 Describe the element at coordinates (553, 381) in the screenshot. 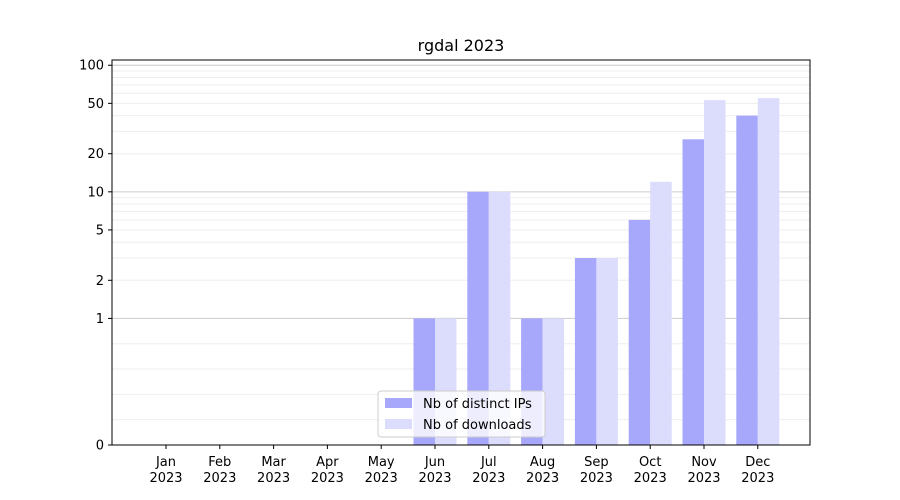

I see `bar-downloads-aug` at that location.